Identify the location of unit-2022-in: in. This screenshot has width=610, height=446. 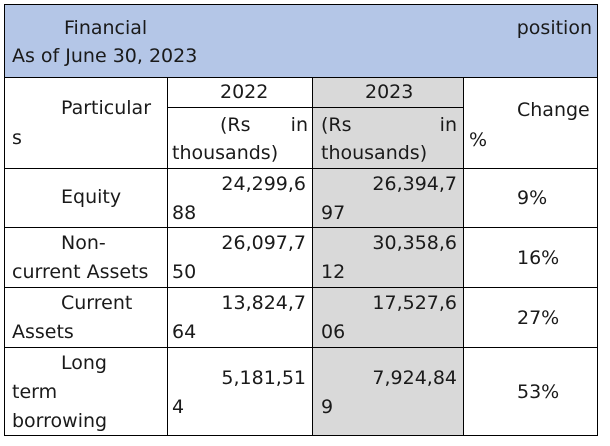
(299, 125).